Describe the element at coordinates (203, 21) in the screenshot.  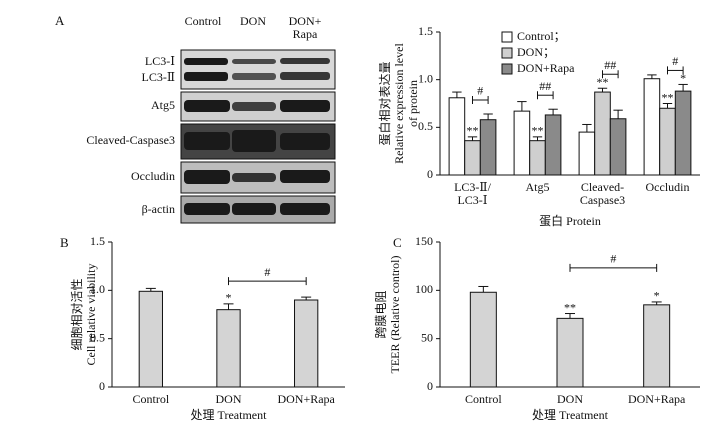
I see `lane-label: Control` at that location.